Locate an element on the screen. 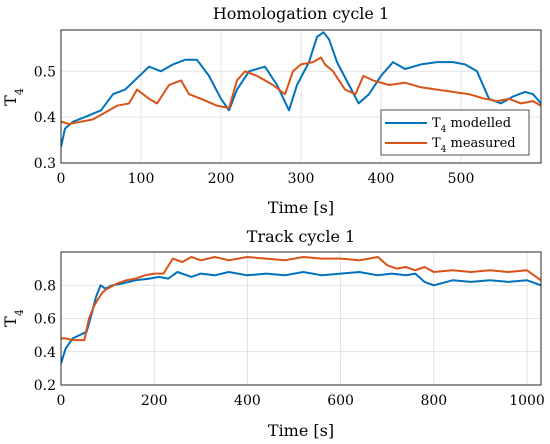  series-line-t-4-measured is located at coordinates (301, 90).